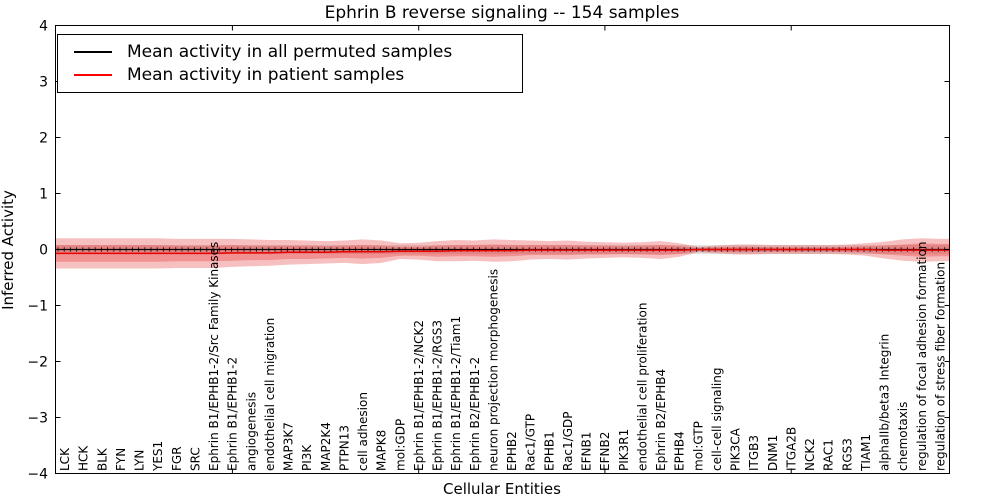  What do you see at coordinates (493, 370) in the screenshot?
I see `x-tick-label: neuron projection morphogenesis` at bounding box center [493, 370].